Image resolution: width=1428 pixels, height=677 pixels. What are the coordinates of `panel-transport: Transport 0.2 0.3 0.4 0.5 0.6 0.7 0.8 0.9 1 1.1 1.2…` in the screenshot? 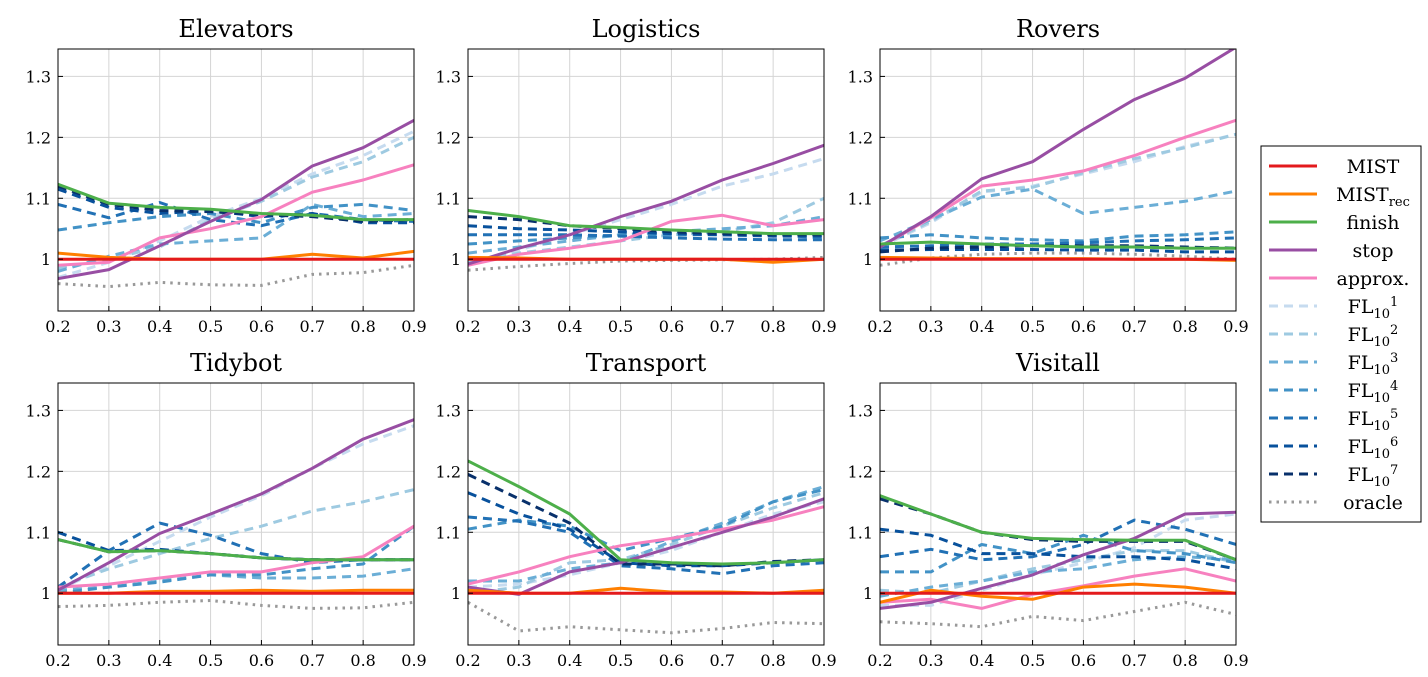 It's located at (636, 509).